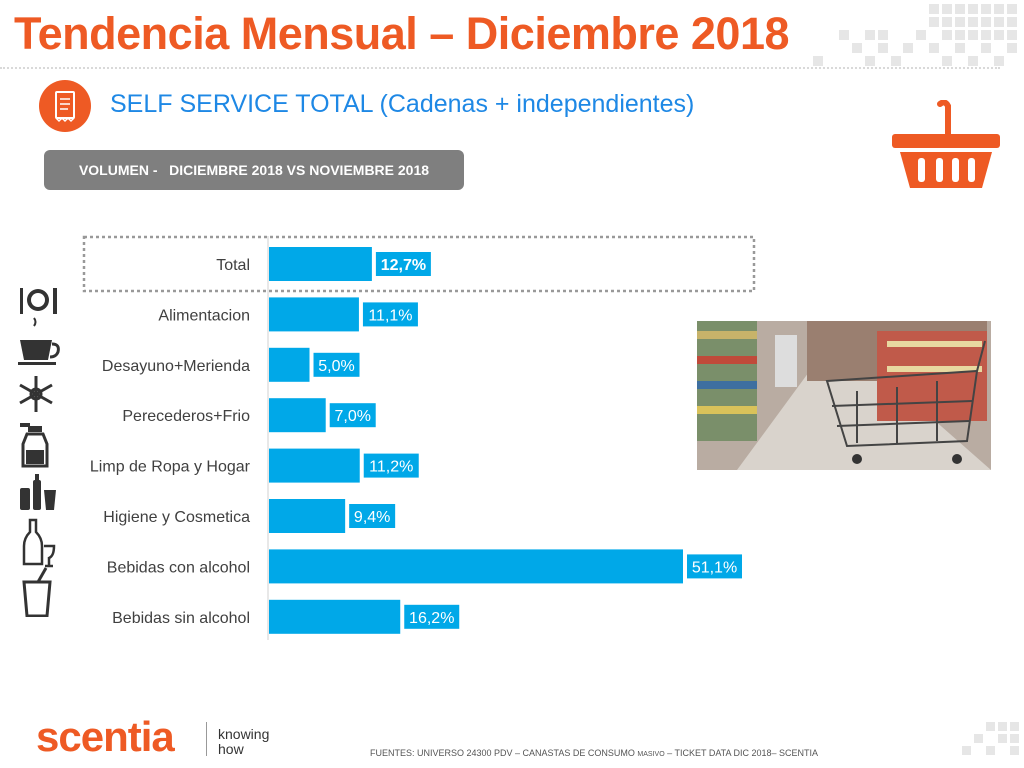  I want to click on logo-divider, so click(206, 739).